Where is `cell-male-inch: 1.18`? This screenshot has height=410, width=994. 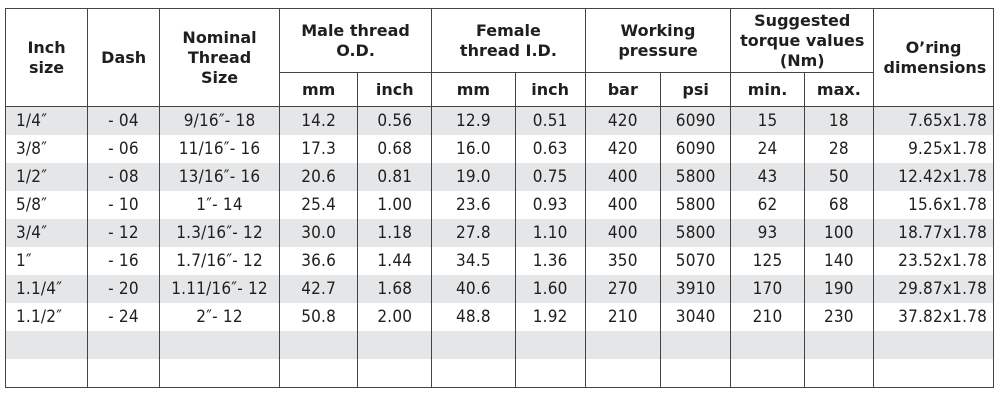
cell-male-inch: 1.18 is located at coordinates (395, 233).